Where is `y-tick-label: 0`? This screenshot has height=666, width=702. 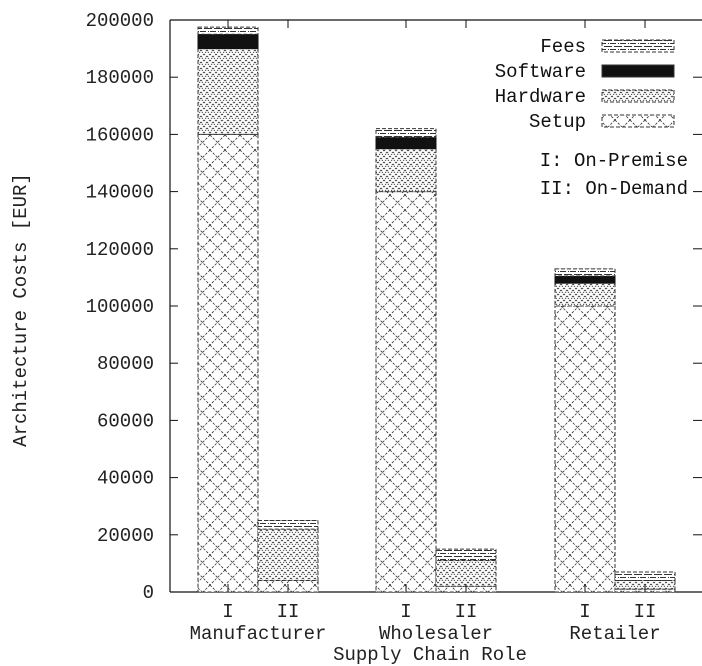 y-tick-label: 0 is located at coordinates (148, 593).